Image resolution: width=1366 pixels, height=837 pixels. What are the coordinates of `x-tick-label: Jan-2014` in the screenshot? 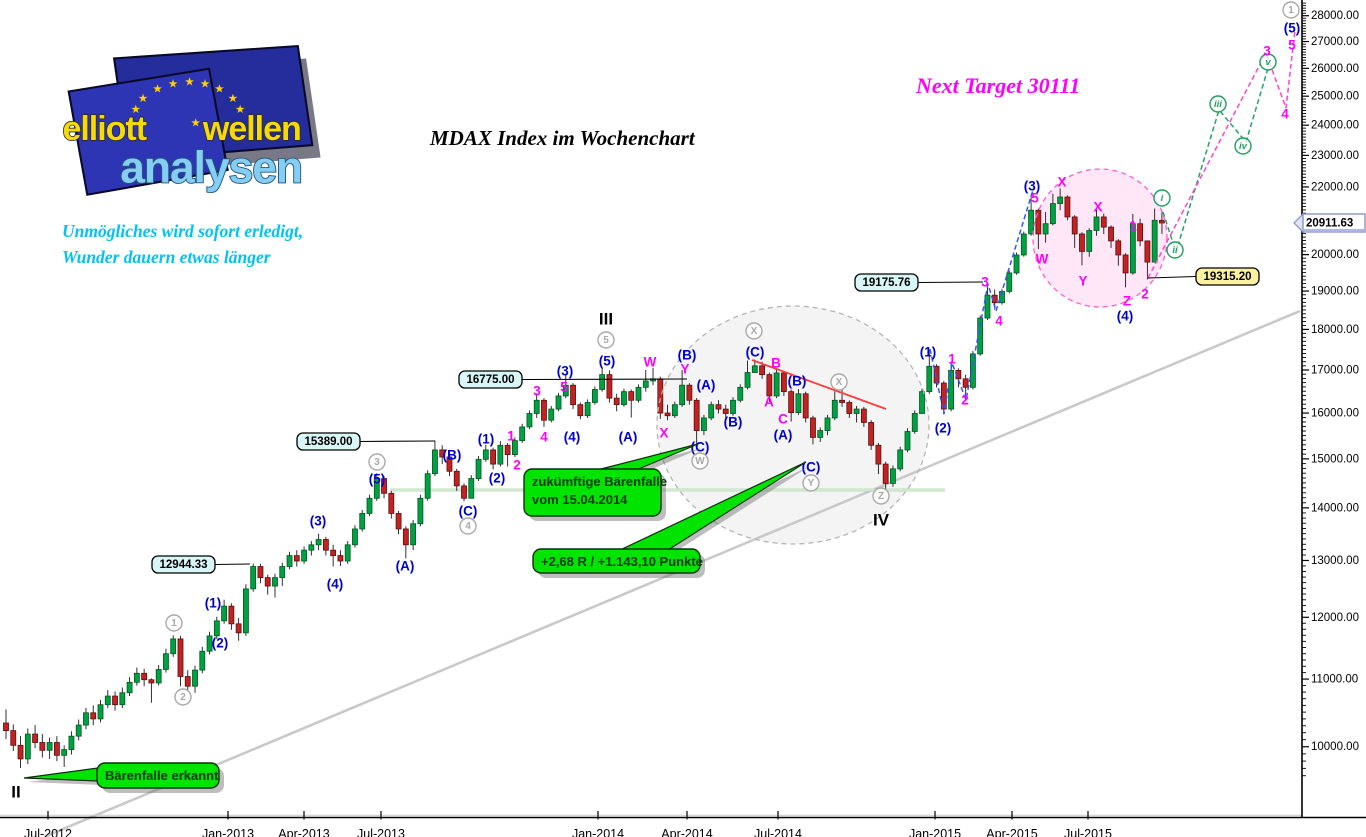 It's located at (598, 832).